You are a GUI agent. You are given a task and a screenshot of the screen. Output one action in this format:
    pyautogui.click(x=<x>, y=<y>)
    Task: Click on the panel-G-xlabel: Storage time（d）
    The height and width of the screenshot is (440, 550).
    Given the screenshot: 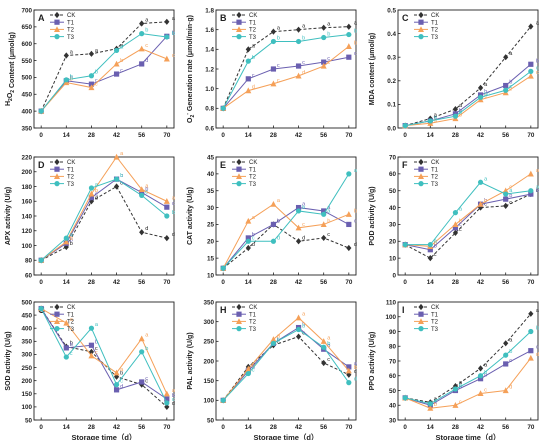 What is the action you would take?
    pyautogui.click(x=103, y=436)
    